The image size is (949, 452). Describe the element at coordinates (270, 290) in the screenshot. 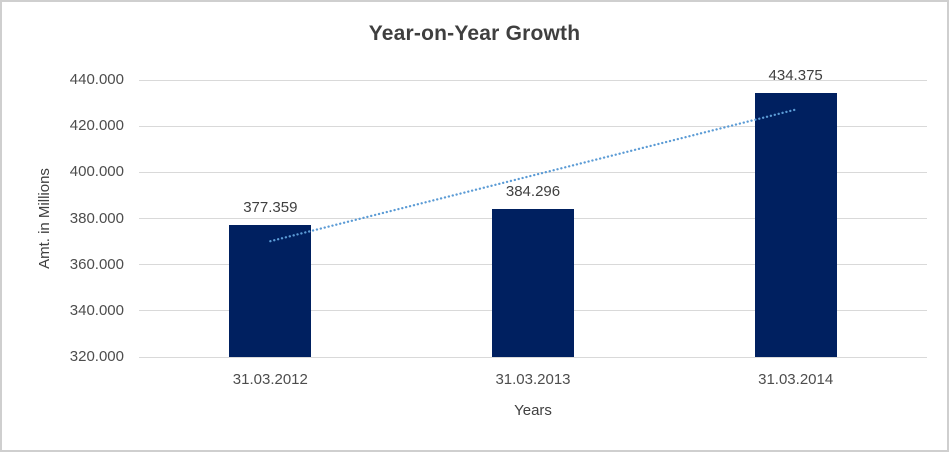

I see `bar-31.03.2012` at that location.